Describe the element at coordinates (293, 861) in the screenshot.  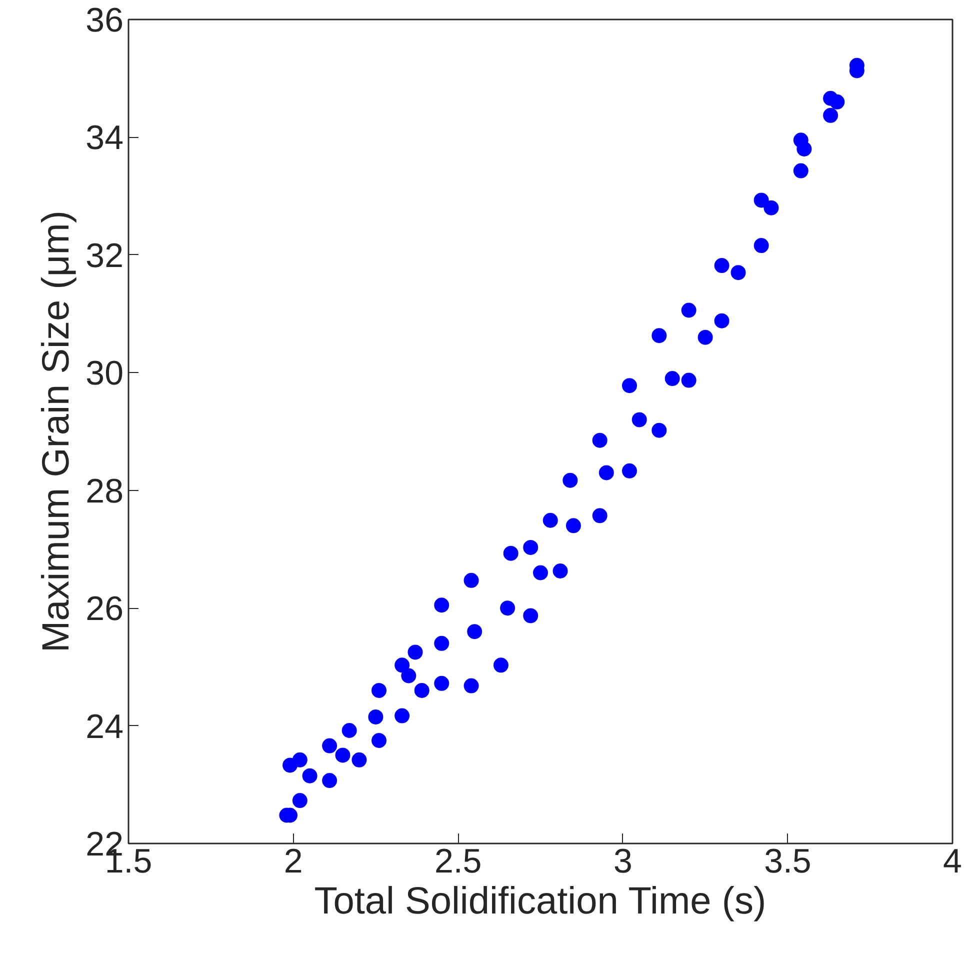
I see `x-tick-label: 2` at that location.